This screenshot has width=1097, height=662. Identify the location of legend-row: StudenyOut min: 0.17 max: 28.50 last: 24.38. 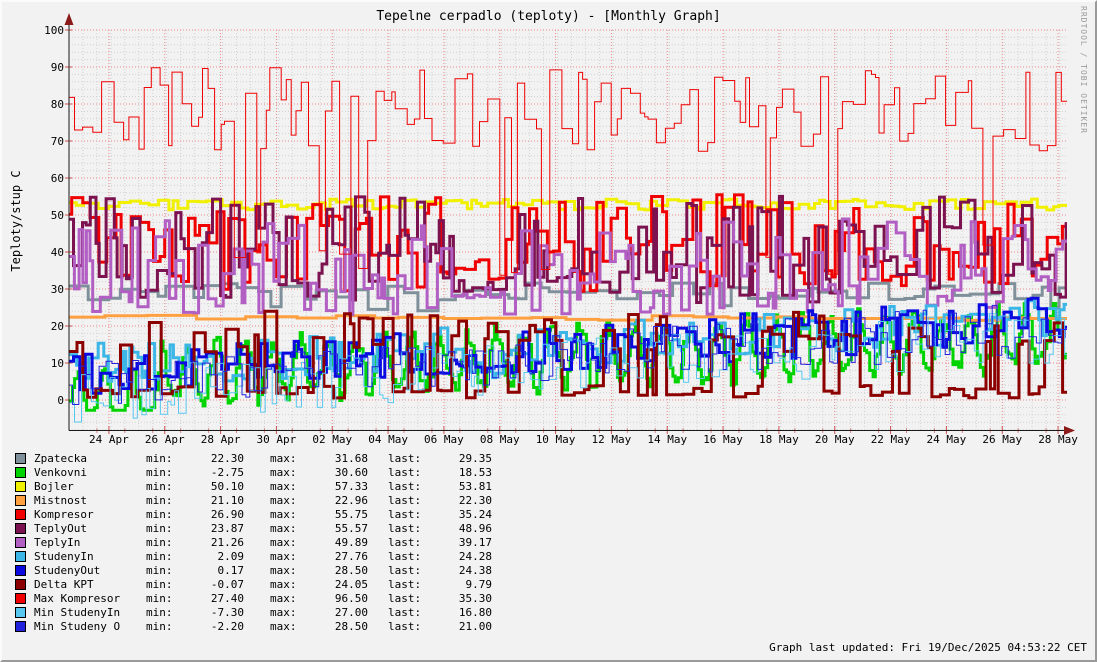
(253, 570).